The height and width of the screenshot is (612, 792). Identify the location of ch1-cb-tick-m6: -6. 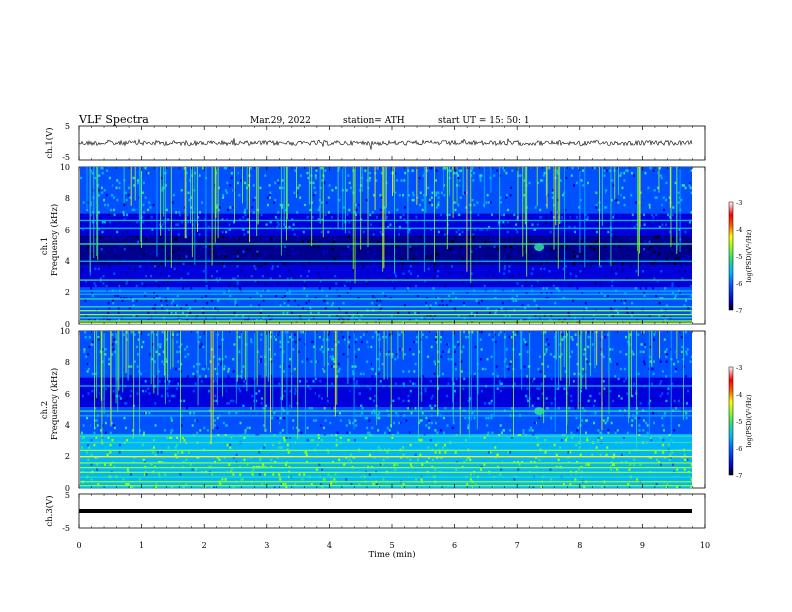
(739, 284).